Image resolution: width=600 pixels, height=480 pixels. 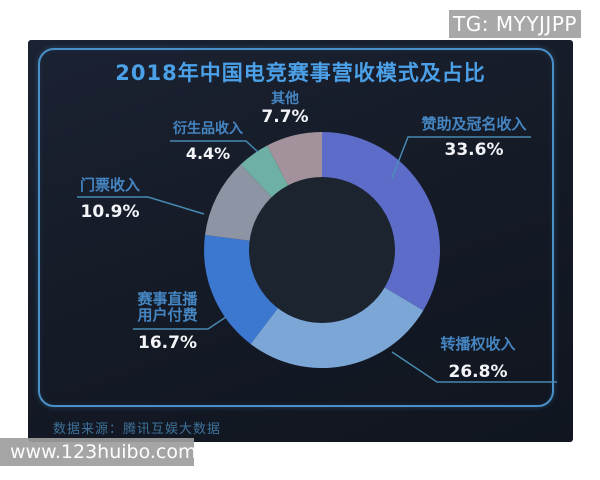 I want to click on tg-badge: TG: MYYJJPP, so click(x=515, y=24).